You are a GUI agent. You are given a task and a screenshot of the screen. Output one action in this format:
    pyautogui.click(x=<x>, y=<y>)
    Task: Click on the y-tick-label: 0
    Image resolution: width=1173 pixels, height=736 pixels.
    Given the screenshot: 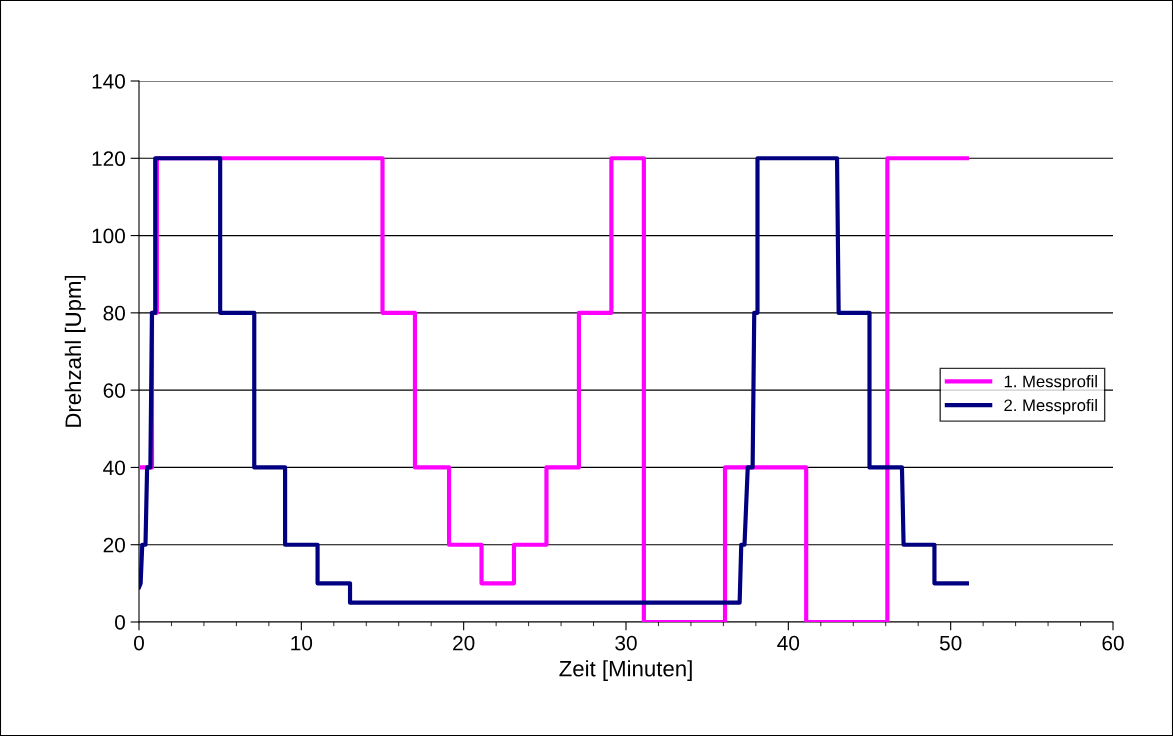 What is the action you would take?
    pyautogui.click(x=120, y=622)
    